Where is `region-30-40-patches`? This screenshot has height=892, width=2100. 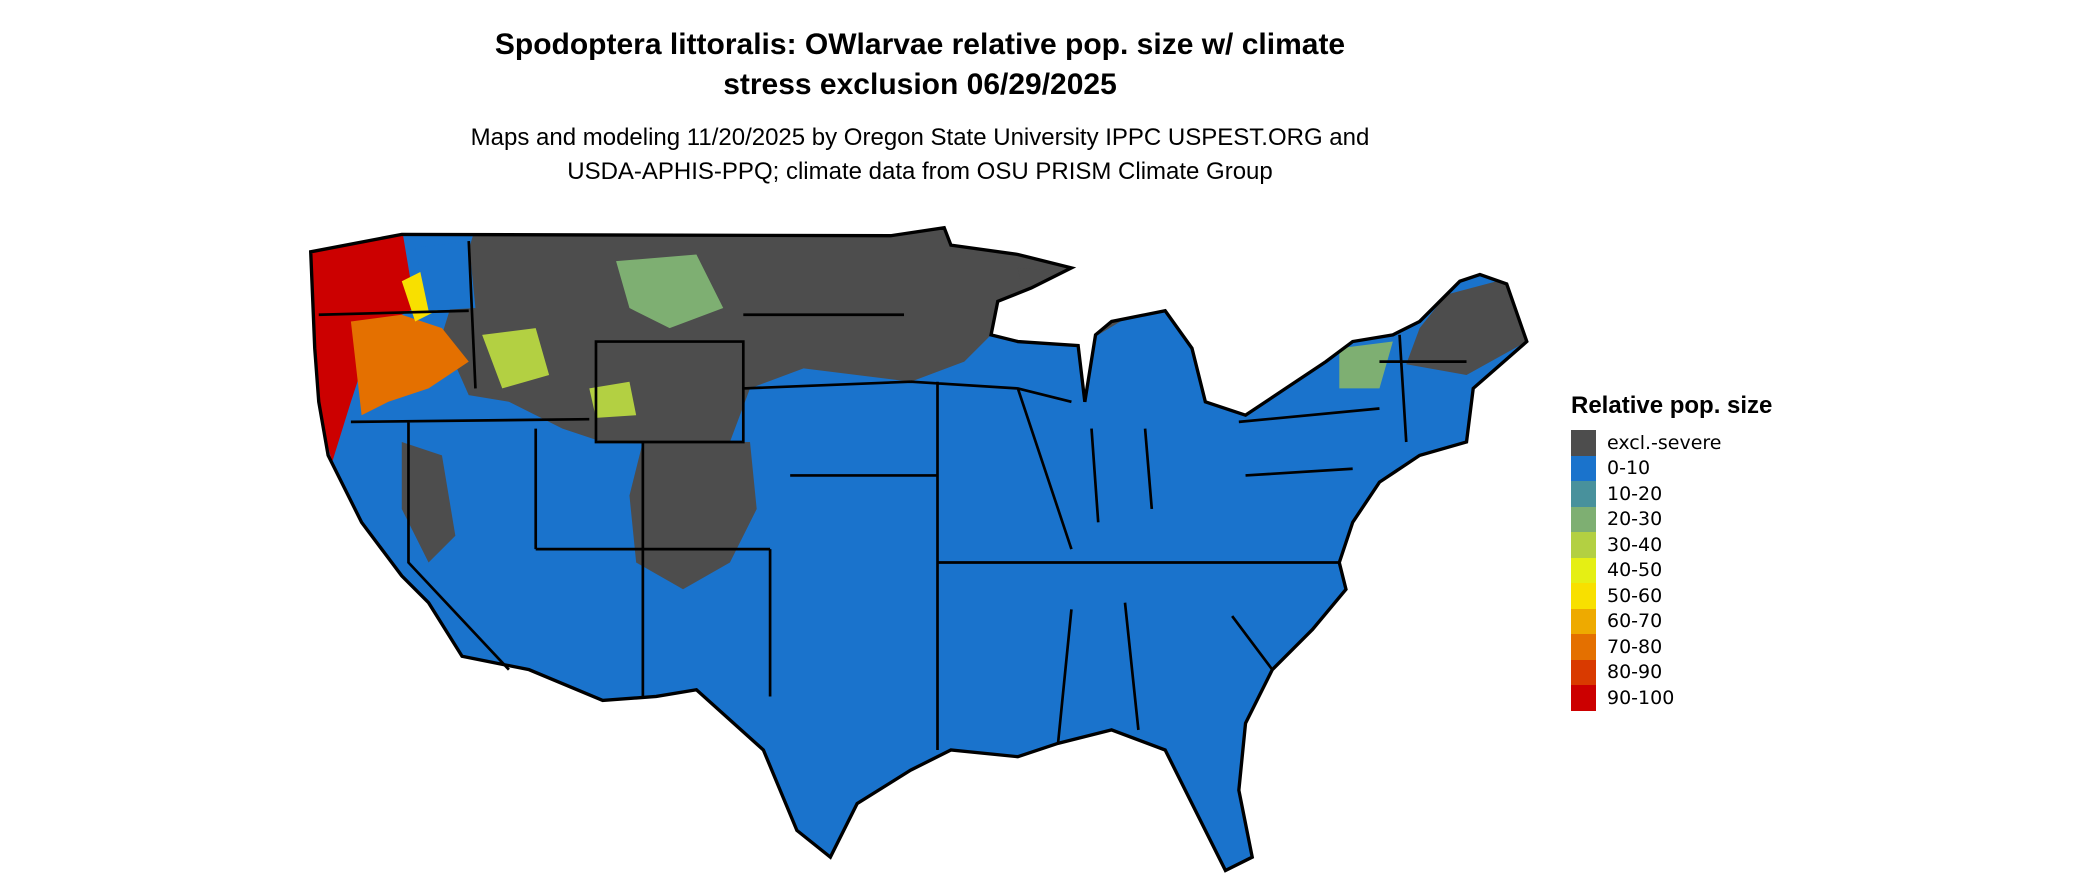
region-30-40-patches is located at coordinates (559, 373).